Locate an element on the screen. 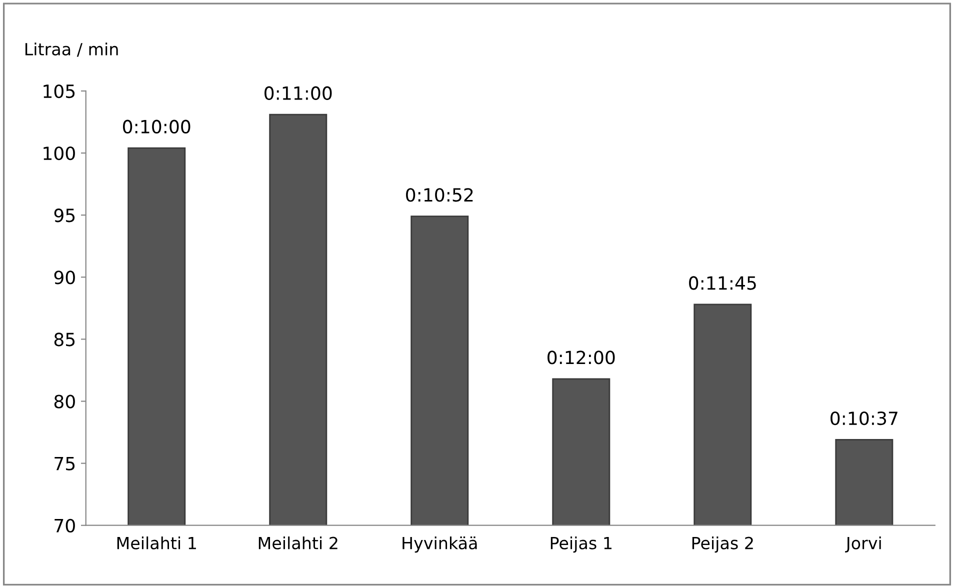 This screenshot has height=587, width=954. x-tick-label: Jorvi is located at coordinates (863, 544).